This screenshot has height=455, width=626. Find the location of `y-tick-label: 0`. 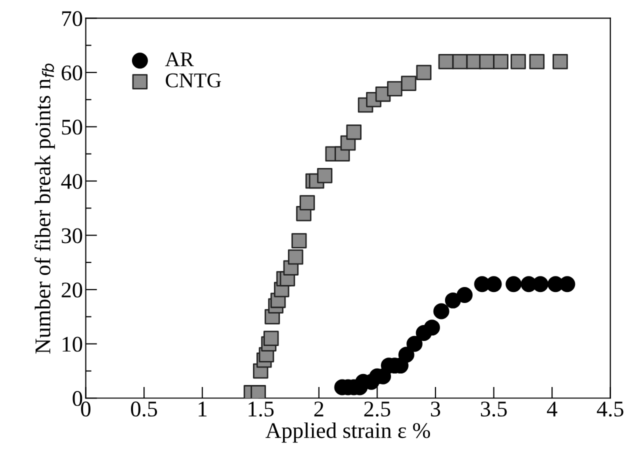

y-tick-label: 0 is located at coordinates (77, 398).